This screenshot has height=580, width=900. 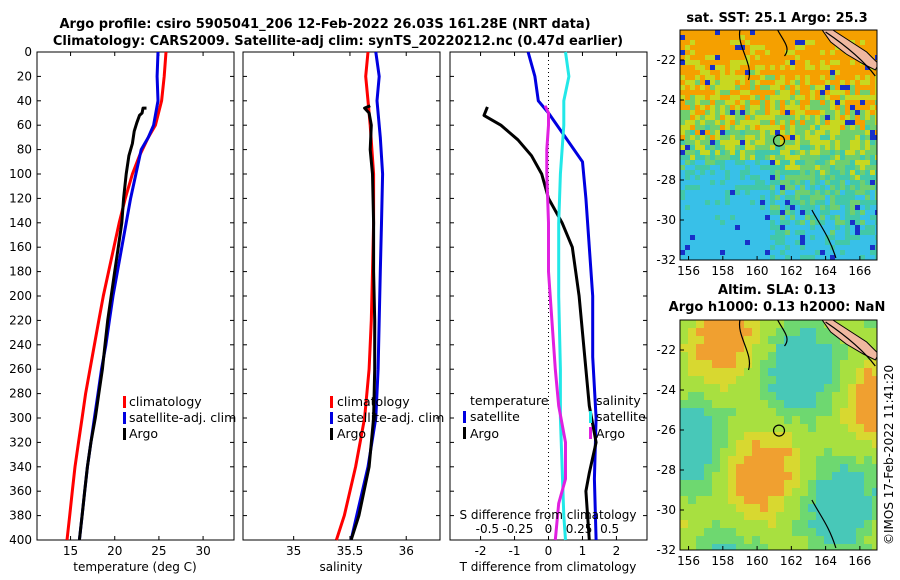 What do you see at coordinates (590, 433) in the screenshot?
I see `legend-swatch-s-argo` at bounding box center [590, 433].